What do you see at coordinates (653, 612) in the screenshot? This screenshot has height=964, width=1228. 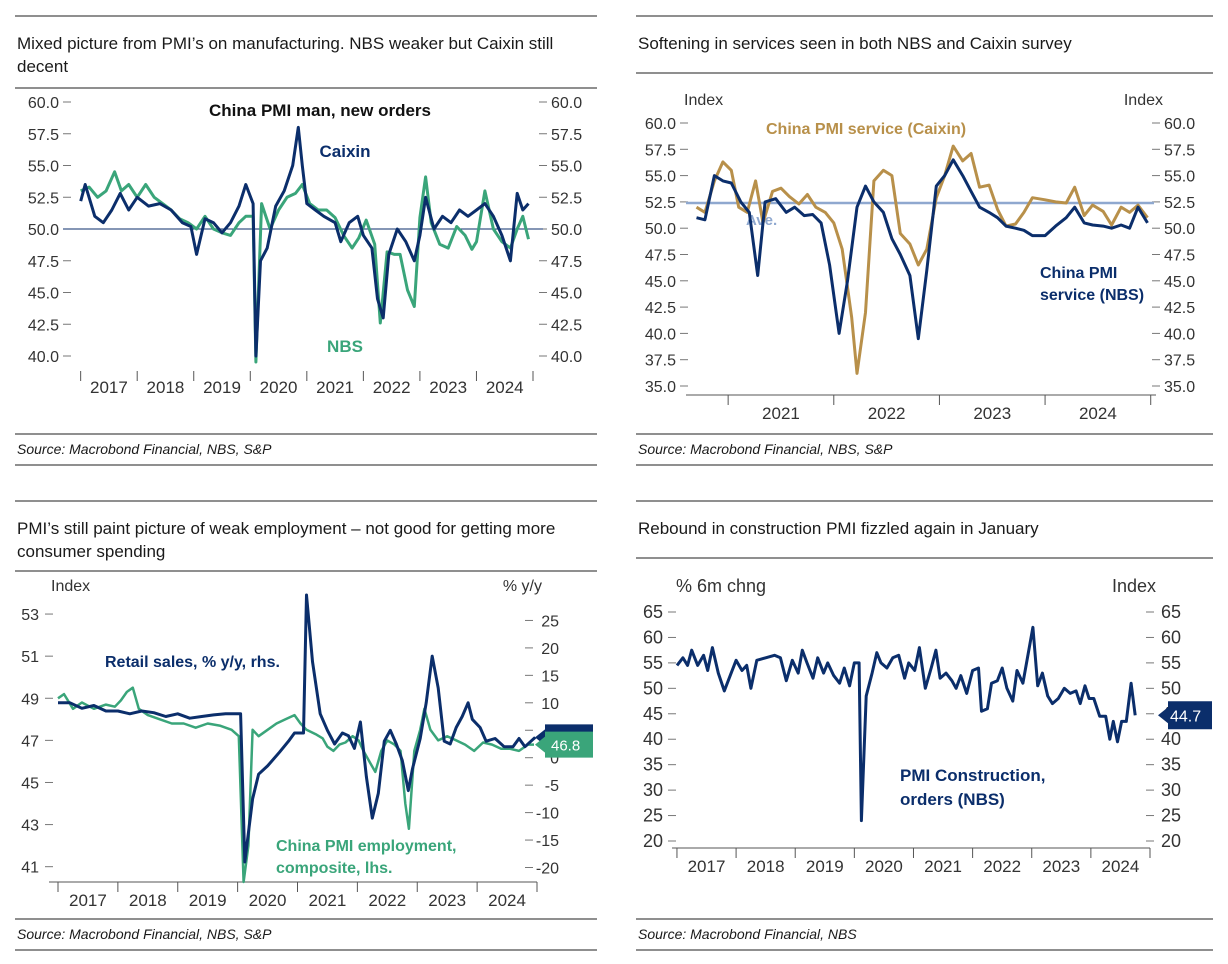 I see `y-tick-left: 65` at bounding box center [653, 612].